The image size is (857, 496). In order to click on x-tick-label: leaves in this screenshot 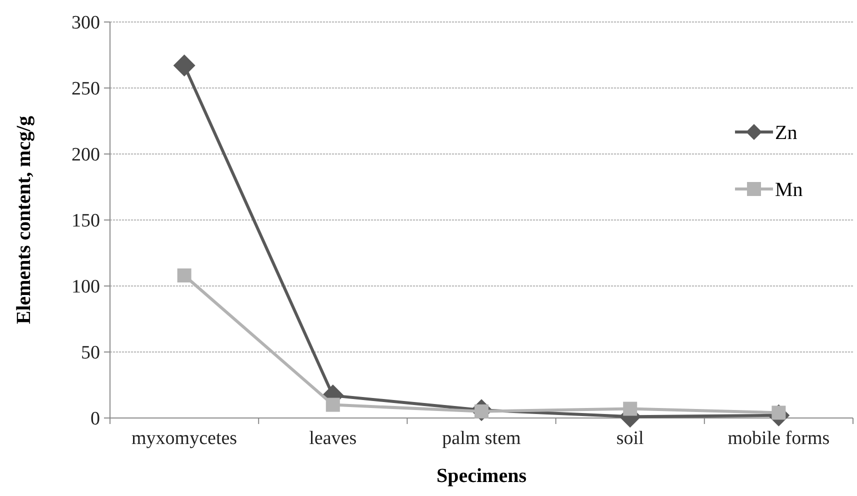, I will do `click(333, 438)`.